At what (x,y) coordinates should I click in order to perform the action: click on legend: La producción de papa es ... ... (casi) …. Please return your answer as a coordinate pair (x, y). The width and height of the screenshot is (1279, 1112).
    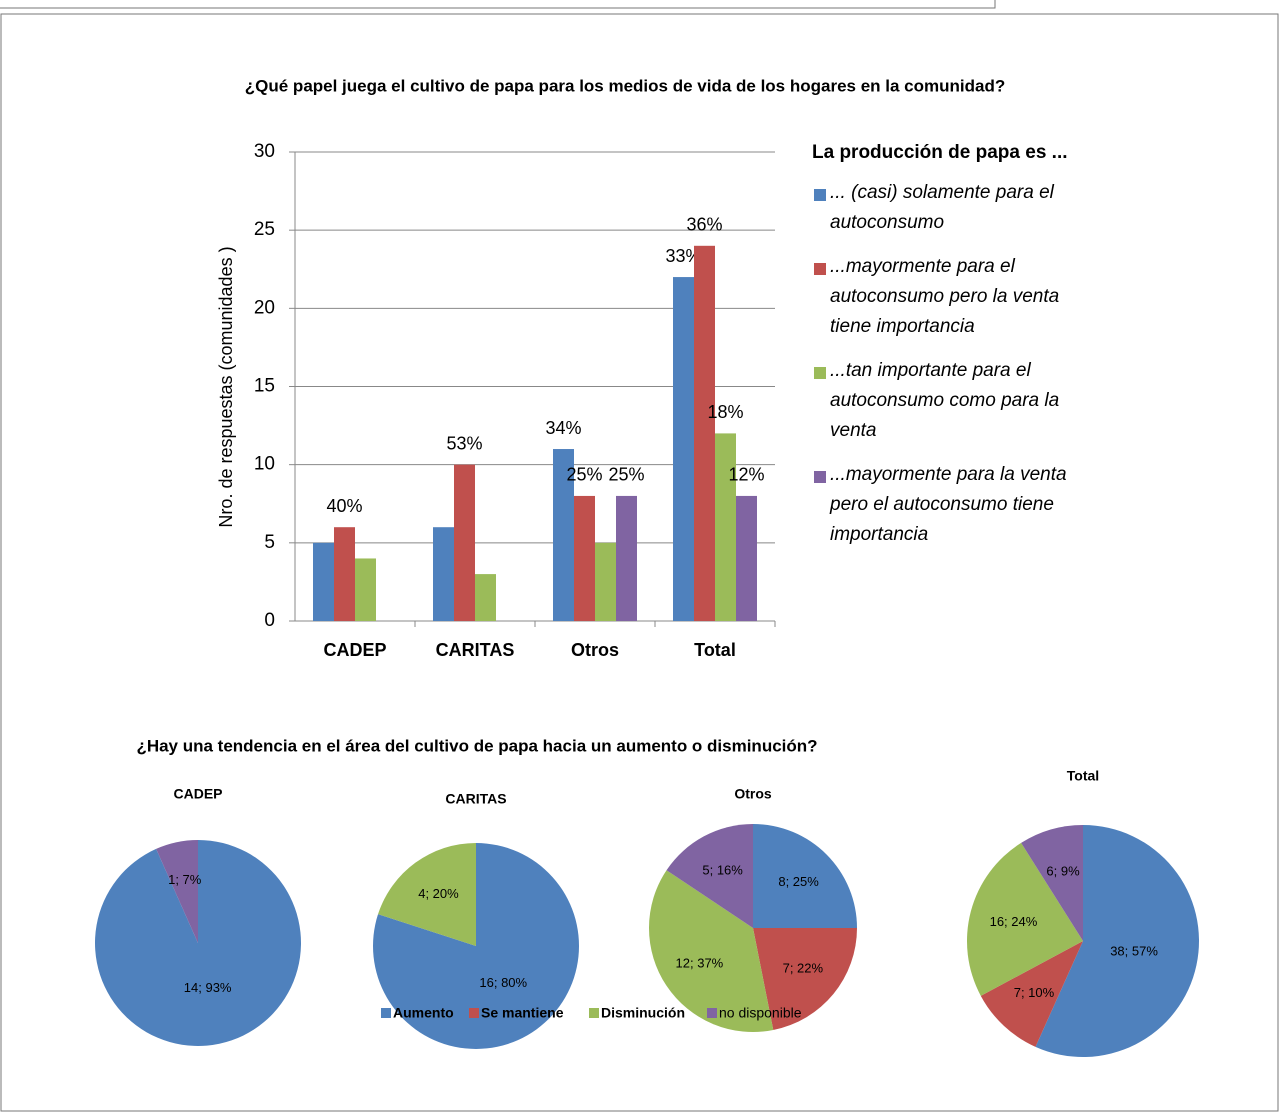
    Looking at the image, I should click on (957, 353).